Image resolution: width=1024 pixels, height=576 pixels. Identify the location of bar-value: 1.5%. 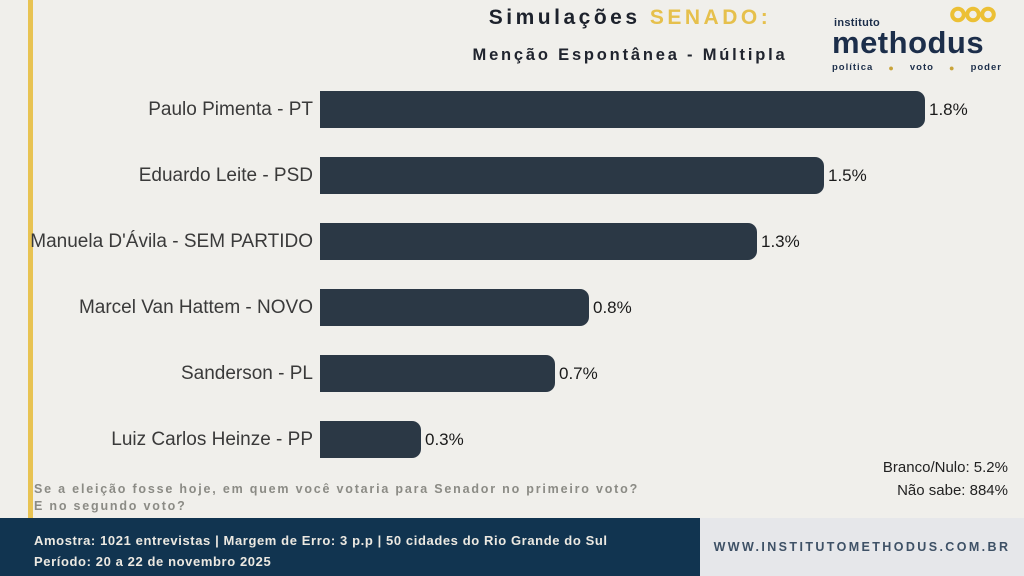
(847, 175).